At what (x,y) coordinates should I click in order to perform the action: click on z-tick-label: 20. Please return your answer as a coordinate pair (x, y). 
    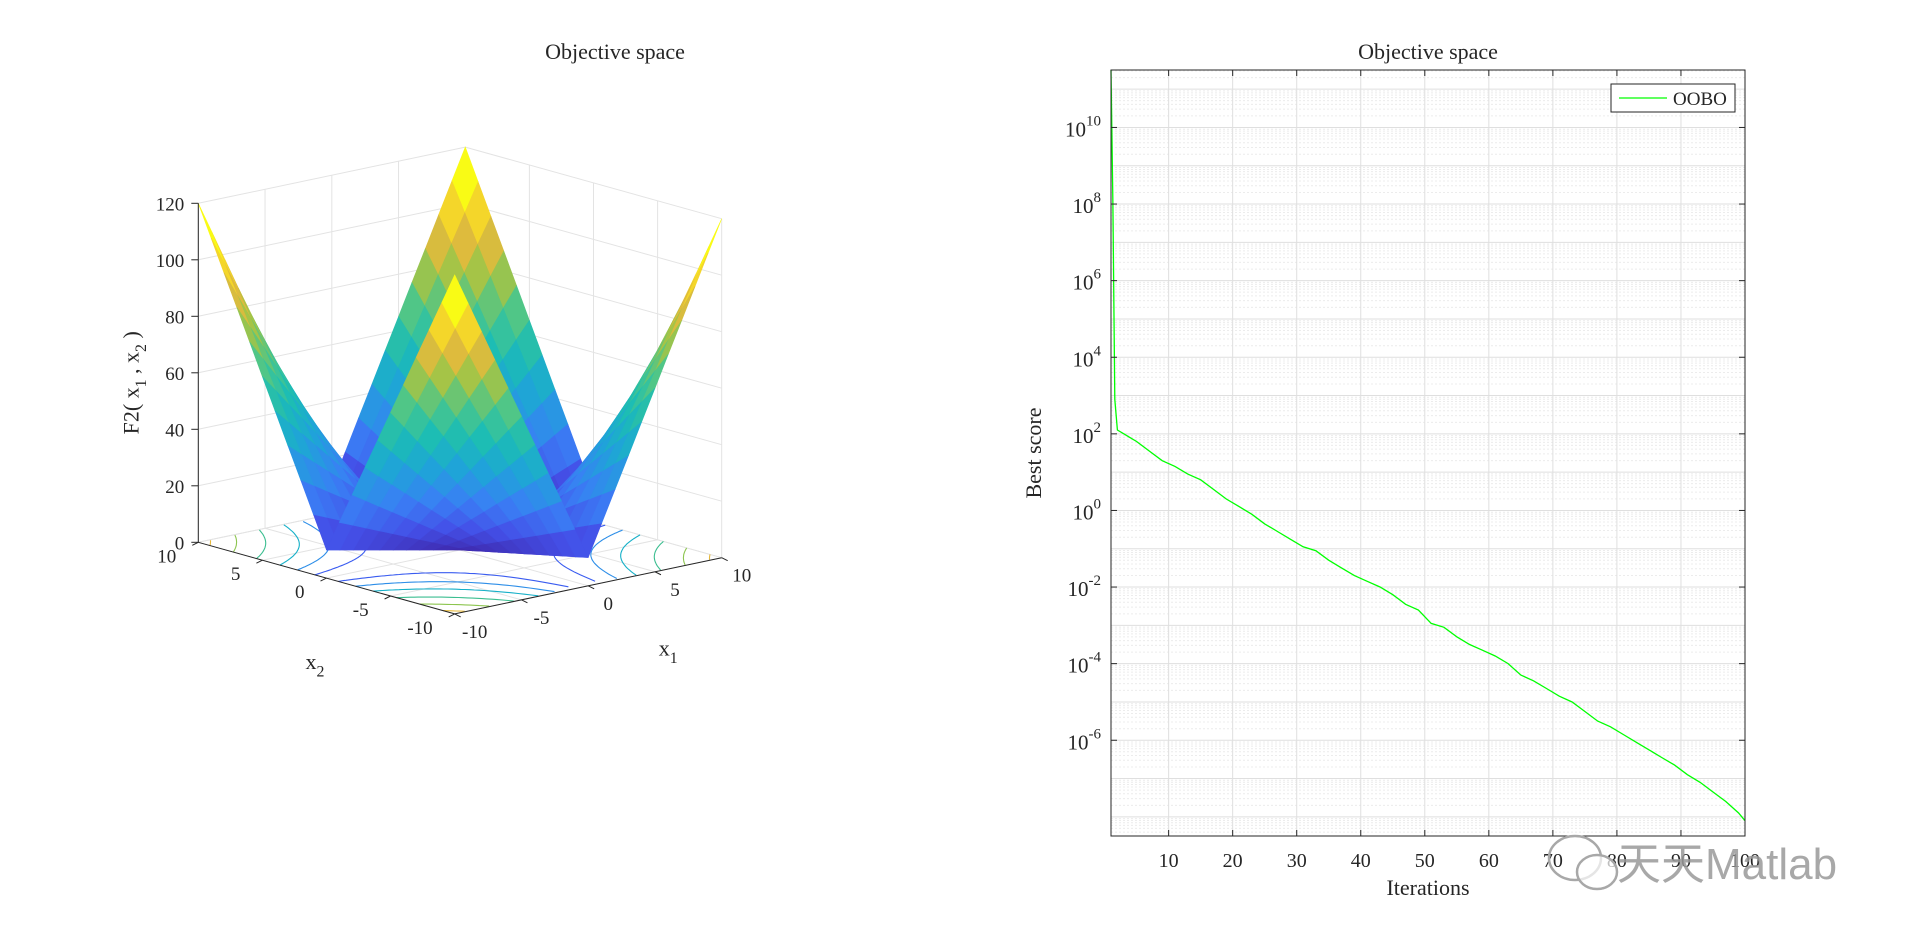
    Looking at the image, I should click on (174, 487).